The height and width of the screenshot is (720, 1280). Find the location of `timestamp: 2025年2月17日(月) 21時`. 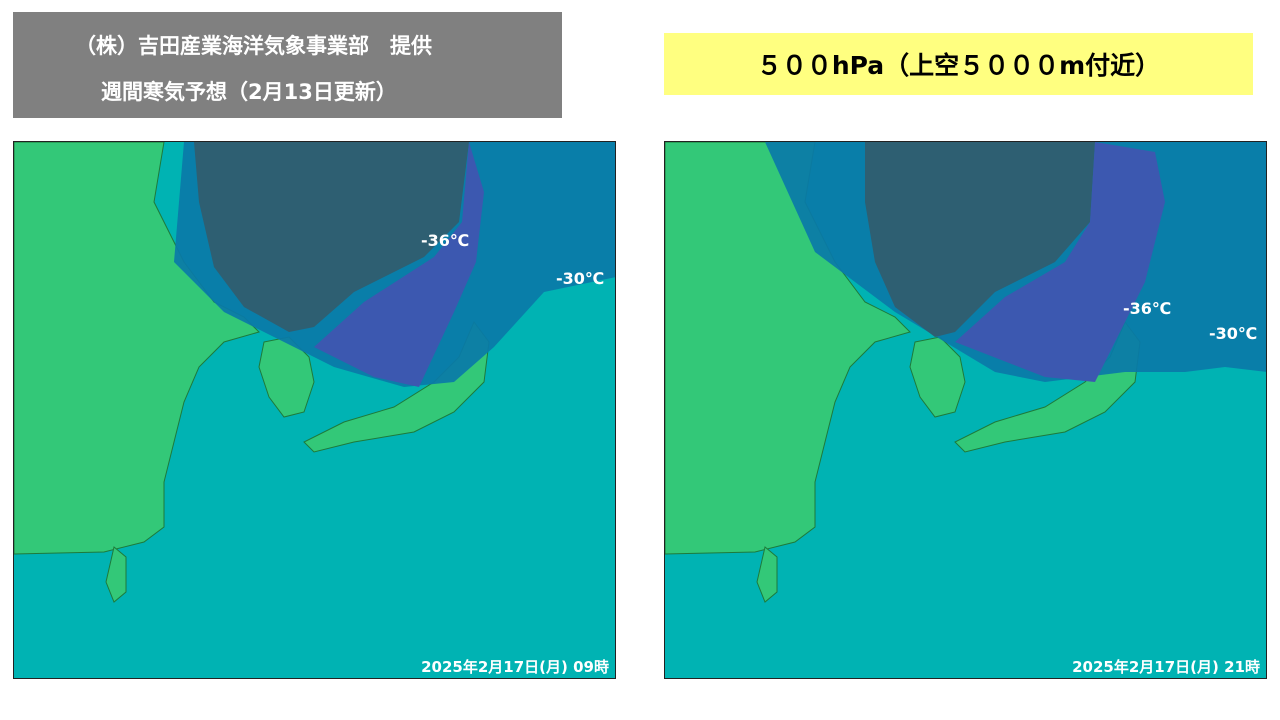

timestamp: 2025年2月17日(月) 21時 is located at coordinates (1166, 667).